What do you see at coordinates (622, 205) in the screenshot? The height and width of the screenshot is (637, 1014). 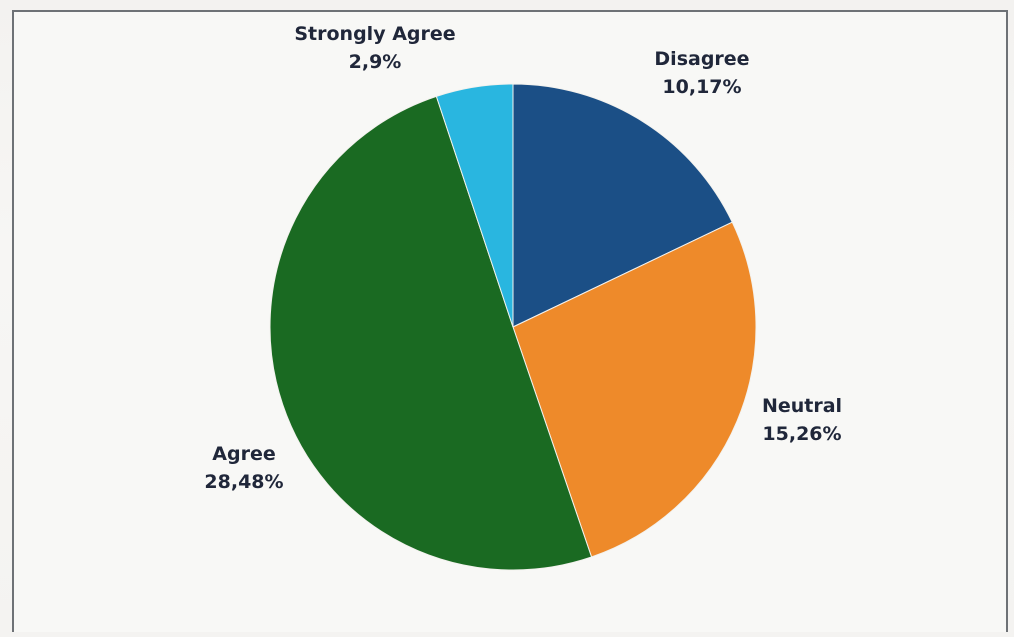 I see `pie-slice-disagree` at bounding box center [622, 205].